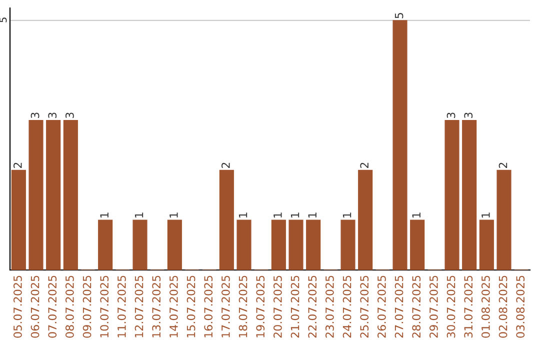 The image size is (540, 340). I want to click on x-tick-label: 11.07.2025, so click(121, 307).